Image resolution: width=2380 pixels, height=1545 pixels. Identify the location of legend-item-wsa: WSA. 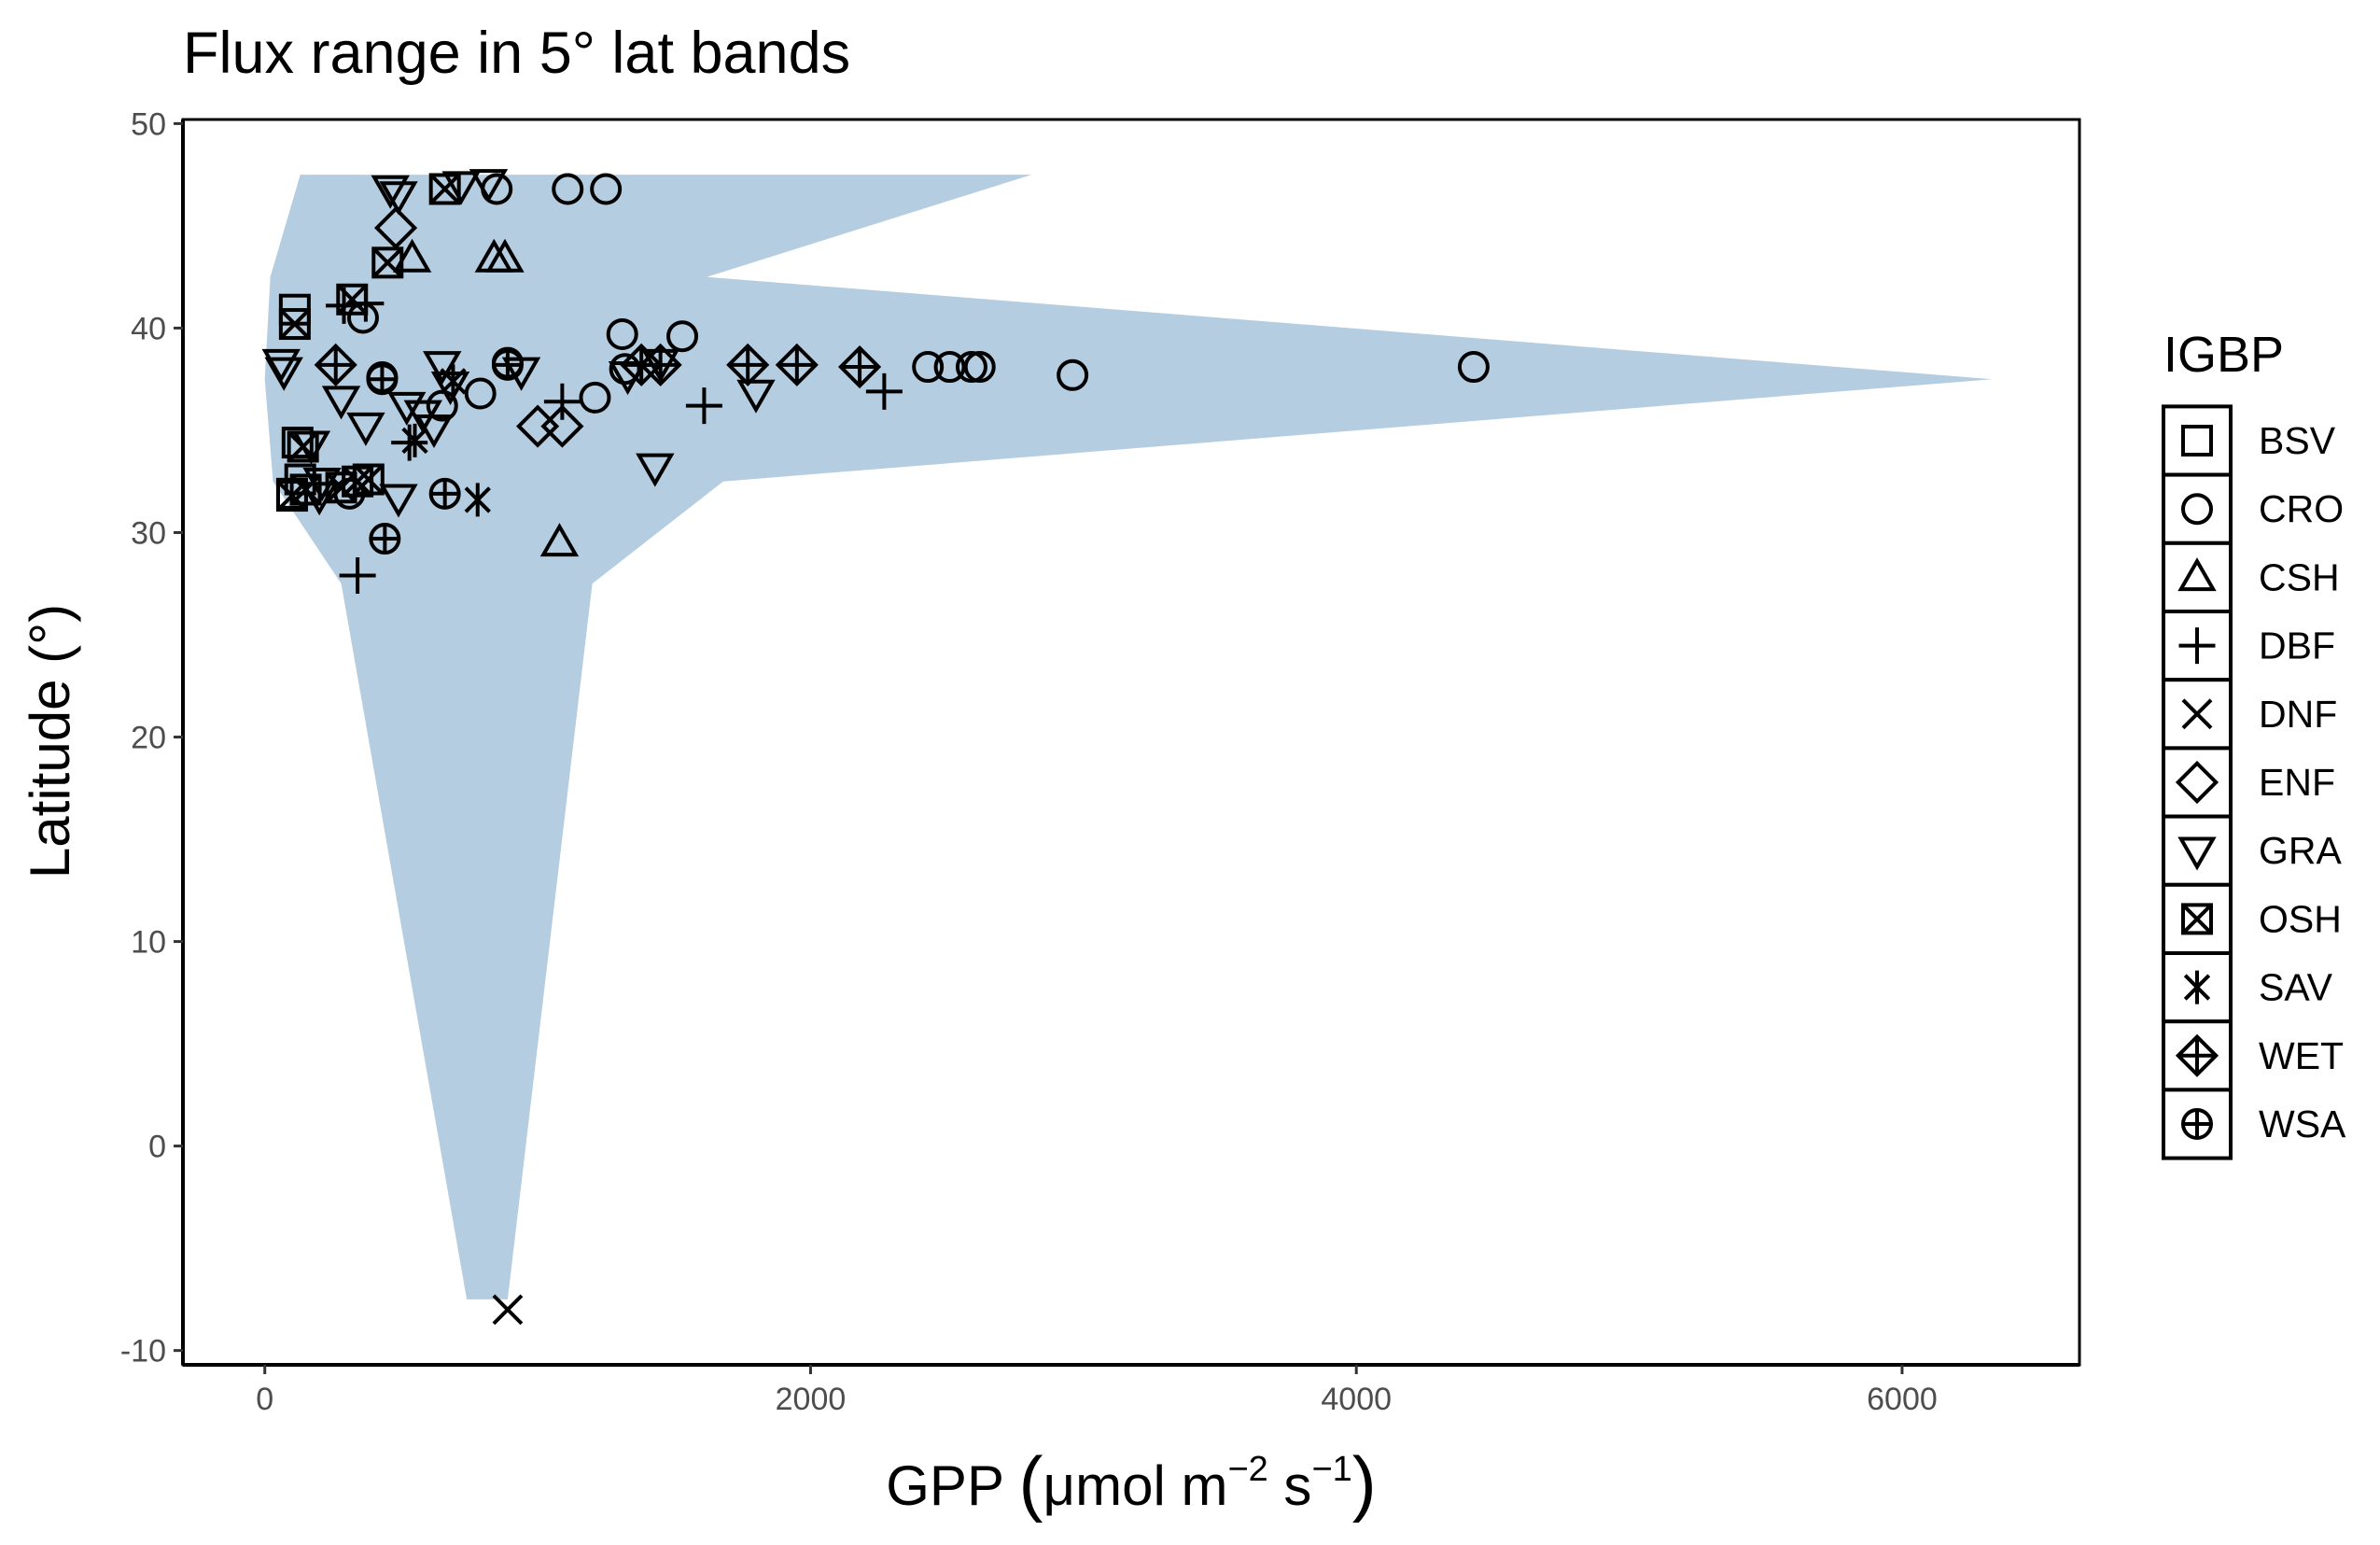
(2254, 1124).